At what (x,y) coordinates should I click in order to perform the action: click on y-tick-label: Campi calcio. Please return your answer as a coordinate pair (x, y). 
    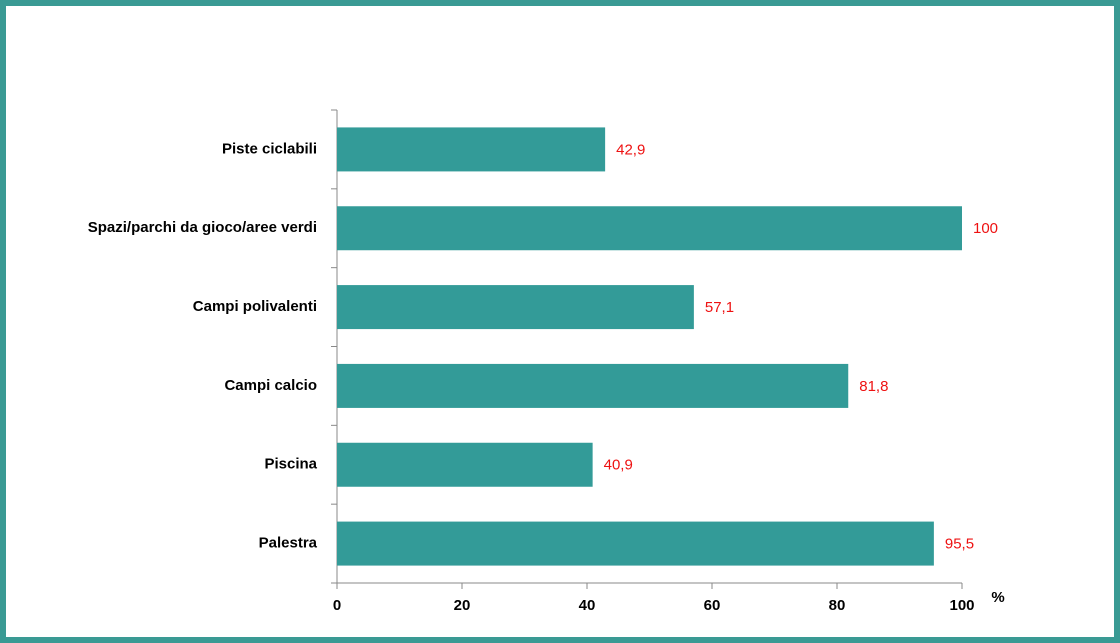
    Looking at the image, I should click on (270, 385).